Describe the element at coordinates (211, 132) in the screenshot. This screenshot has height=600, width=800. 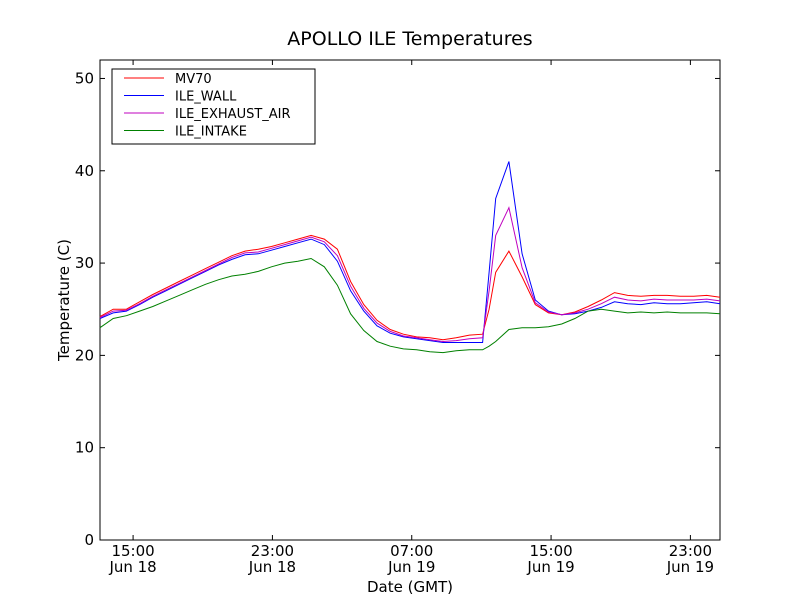
I see `legend-label: ILE_INTAKE` at that location.